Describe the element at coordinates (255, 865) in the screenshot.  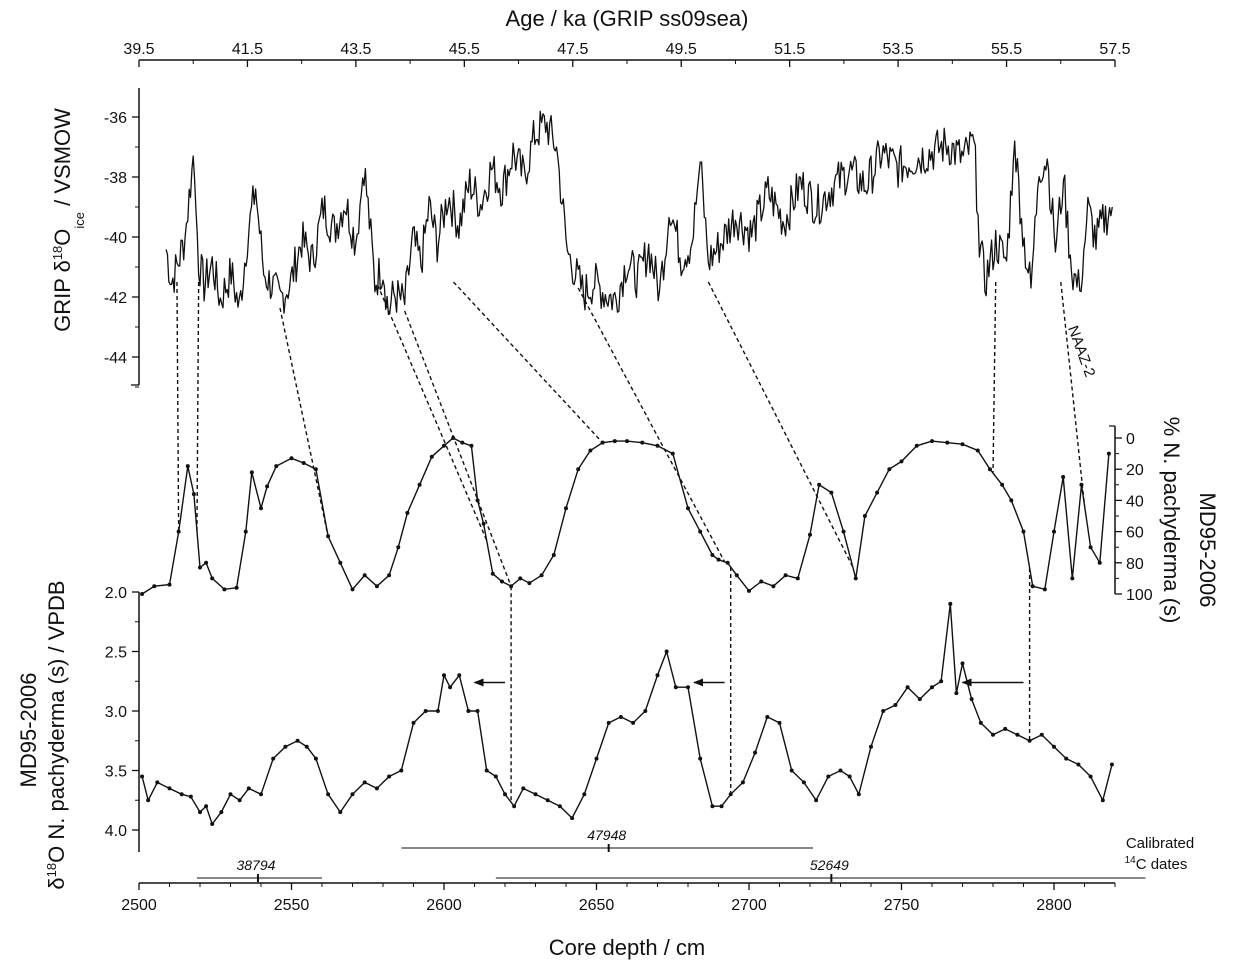
I see `calibrated-date-label: 38794` at that location.